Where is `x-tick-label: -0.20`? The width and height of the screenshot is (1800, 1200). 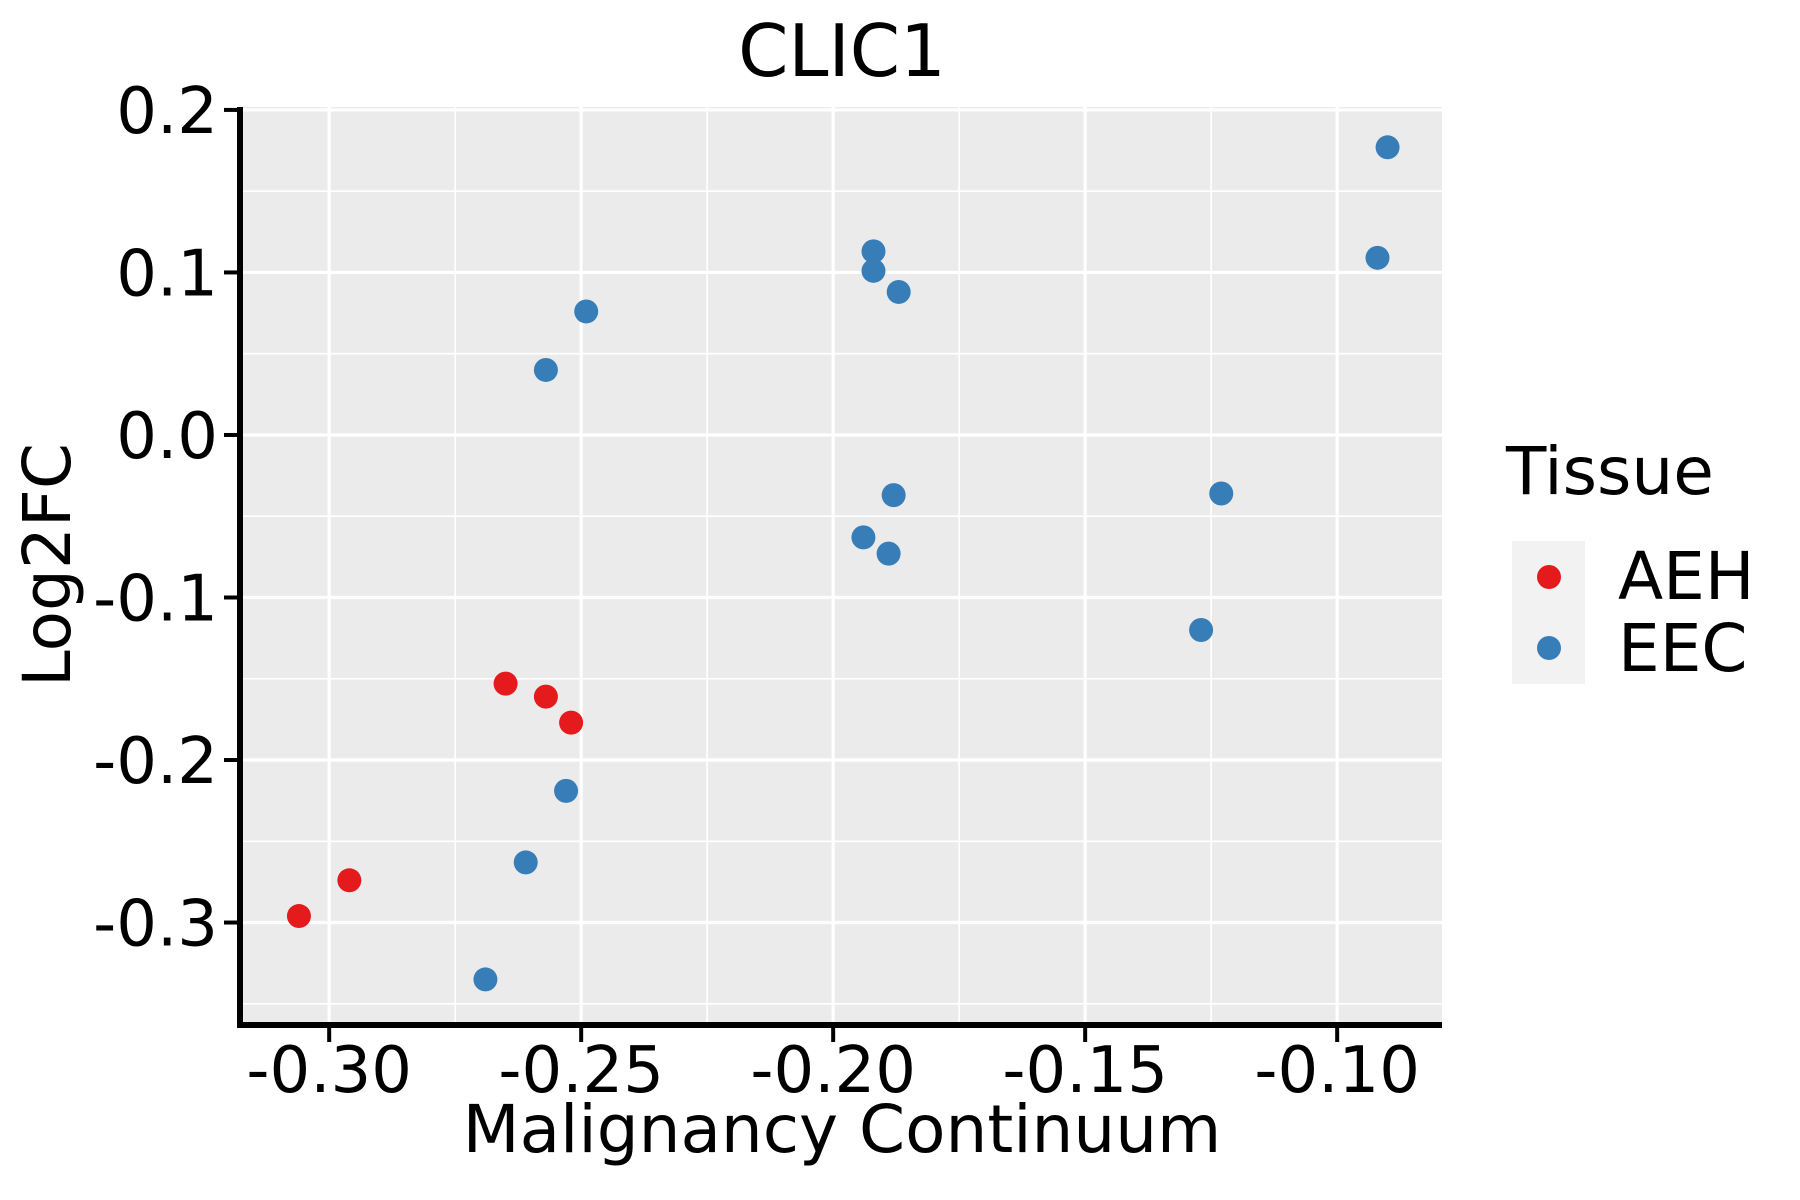
x-tick-label: -0.20 is located at coordinates (833, 1071).